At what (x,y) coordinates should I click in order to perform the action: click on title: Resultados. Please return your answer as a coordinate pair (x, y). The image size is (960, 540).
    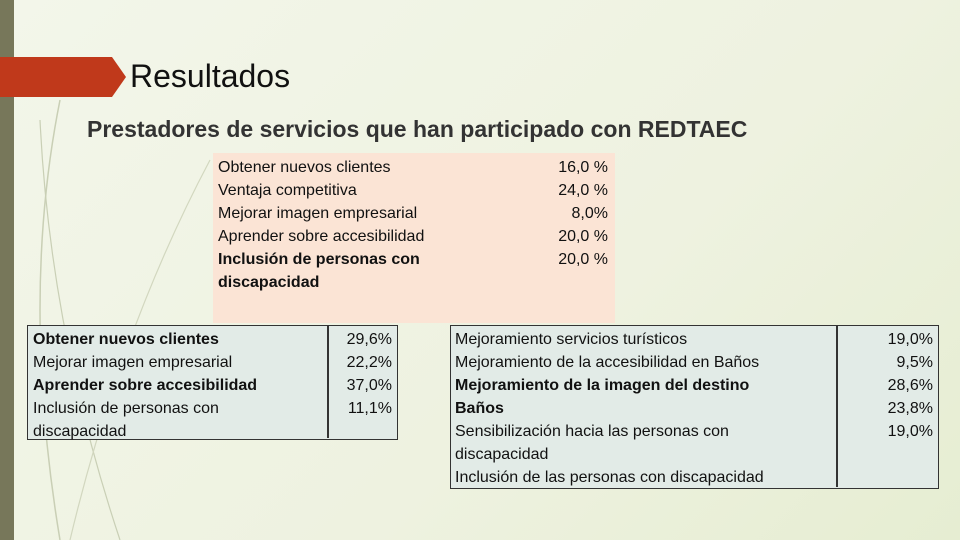
    Looking at the image, I should click on (210, 76).